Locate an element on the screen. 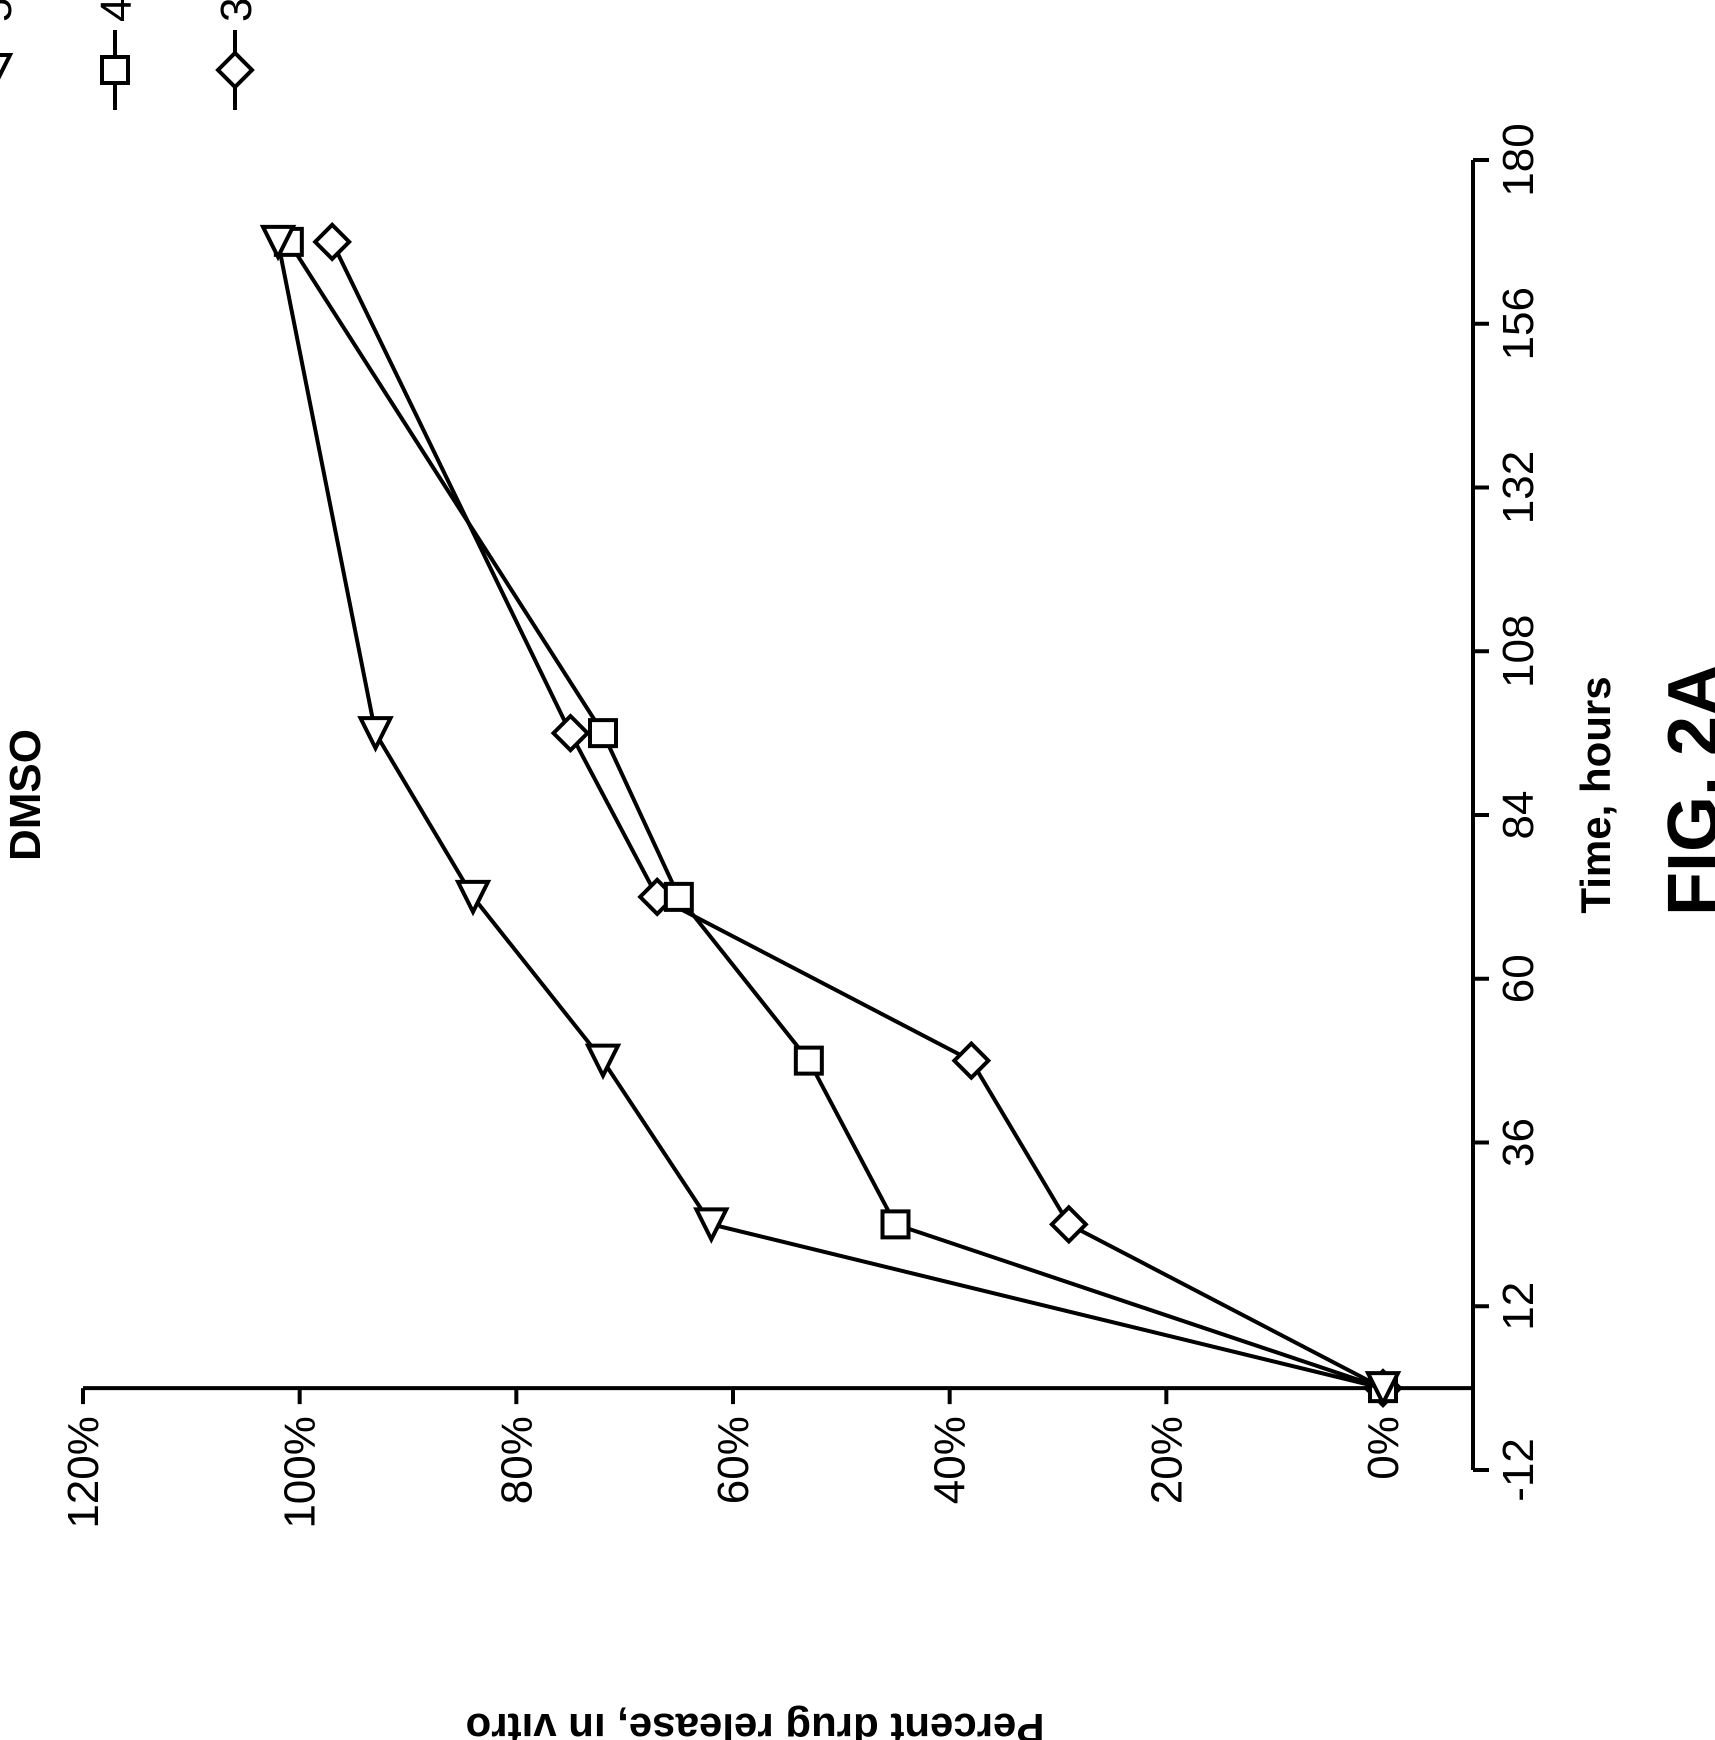 This screenshot has height=1740, width=1715. y-tick-label: 60% is located at coordinates (733, 1460).